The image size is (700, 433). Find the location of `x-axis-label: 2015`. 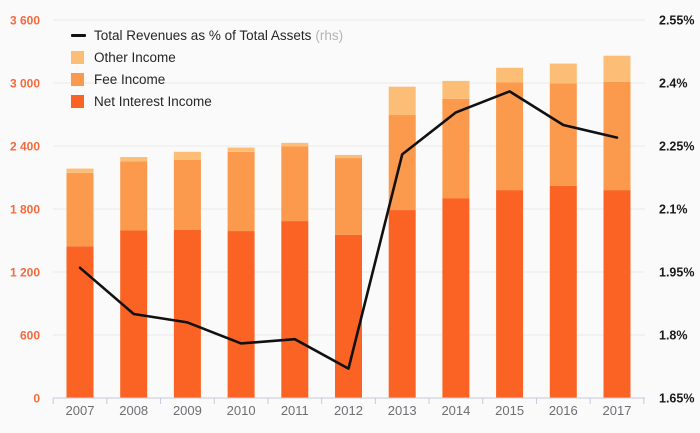

x-axis-label: 2015 is located at coordinates (509, 410).